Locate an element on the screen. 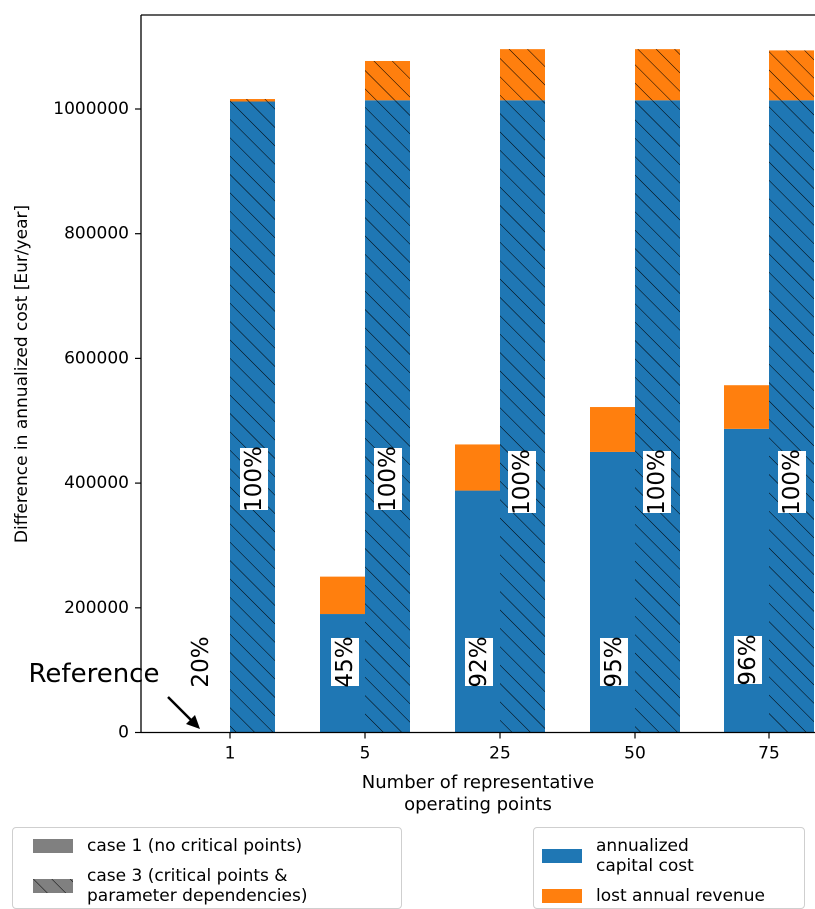 This screenshot has height=909, width=815. percent-label-case3-50: 100% is located at coordinates (657, 482).